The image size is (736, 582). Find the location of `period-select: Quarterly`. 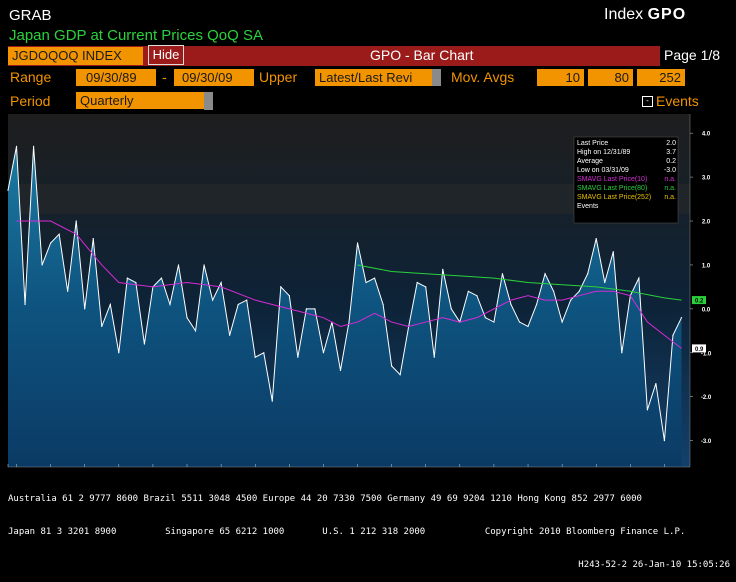

period-select: Quarterly is located at coordinates (140, 100).